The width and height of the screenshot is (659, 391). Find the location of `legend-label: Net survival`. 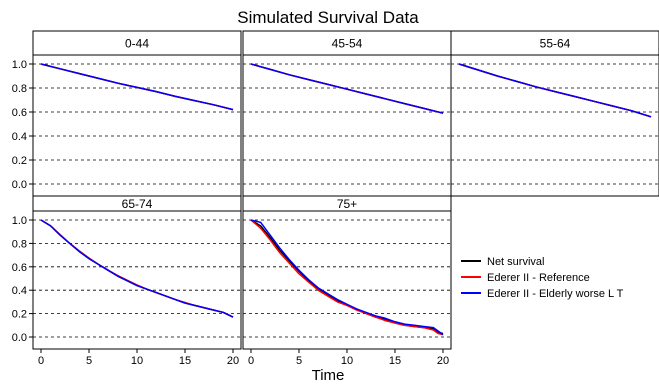

legend-label: Net survival is located at coordinates (515, 262).